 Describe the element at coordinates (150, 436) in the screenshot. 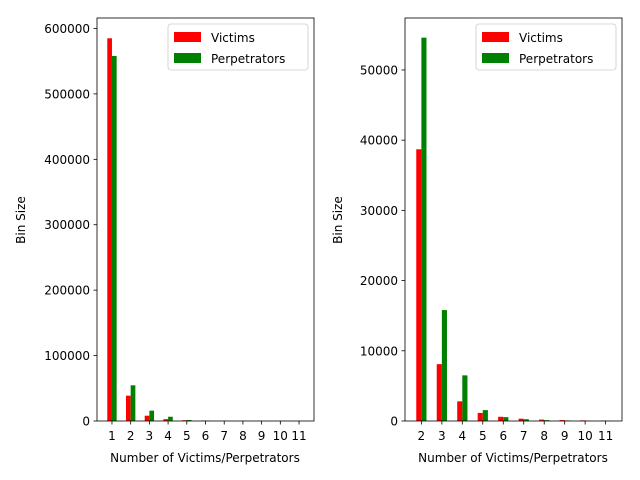

I see `left-x-tick-label: 3` at that location.